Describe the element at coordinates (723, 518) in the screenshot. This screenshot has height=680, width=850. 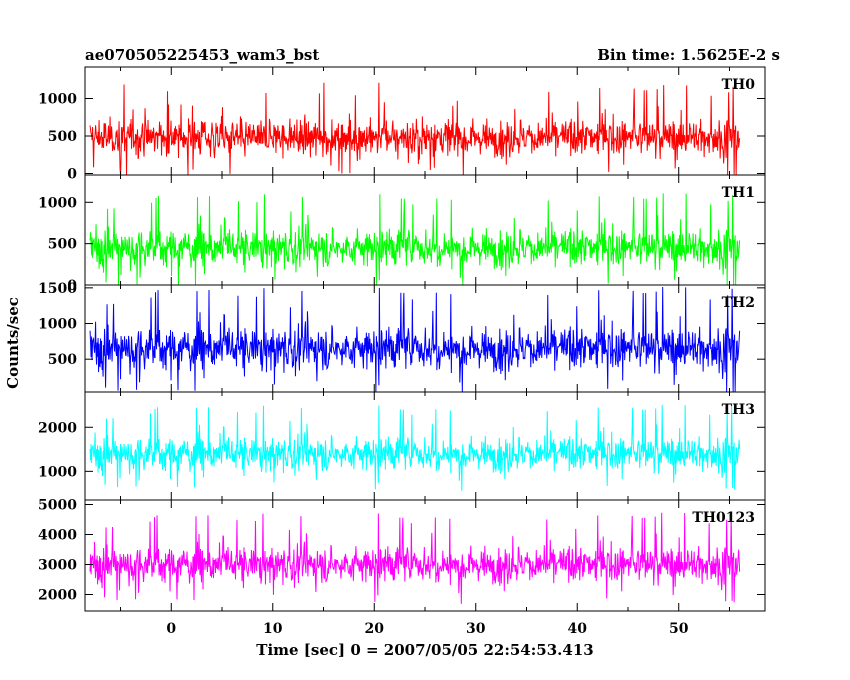
I see `panel-label-th0123: TH0123` at that location.